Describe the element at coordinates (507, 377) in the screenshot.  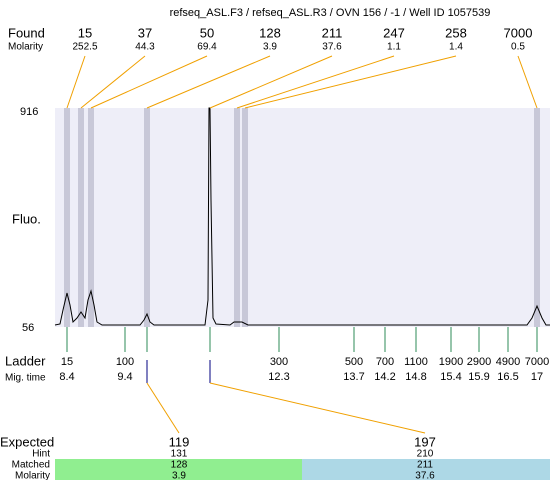
I see `ladder-time: 16.5` at that location.